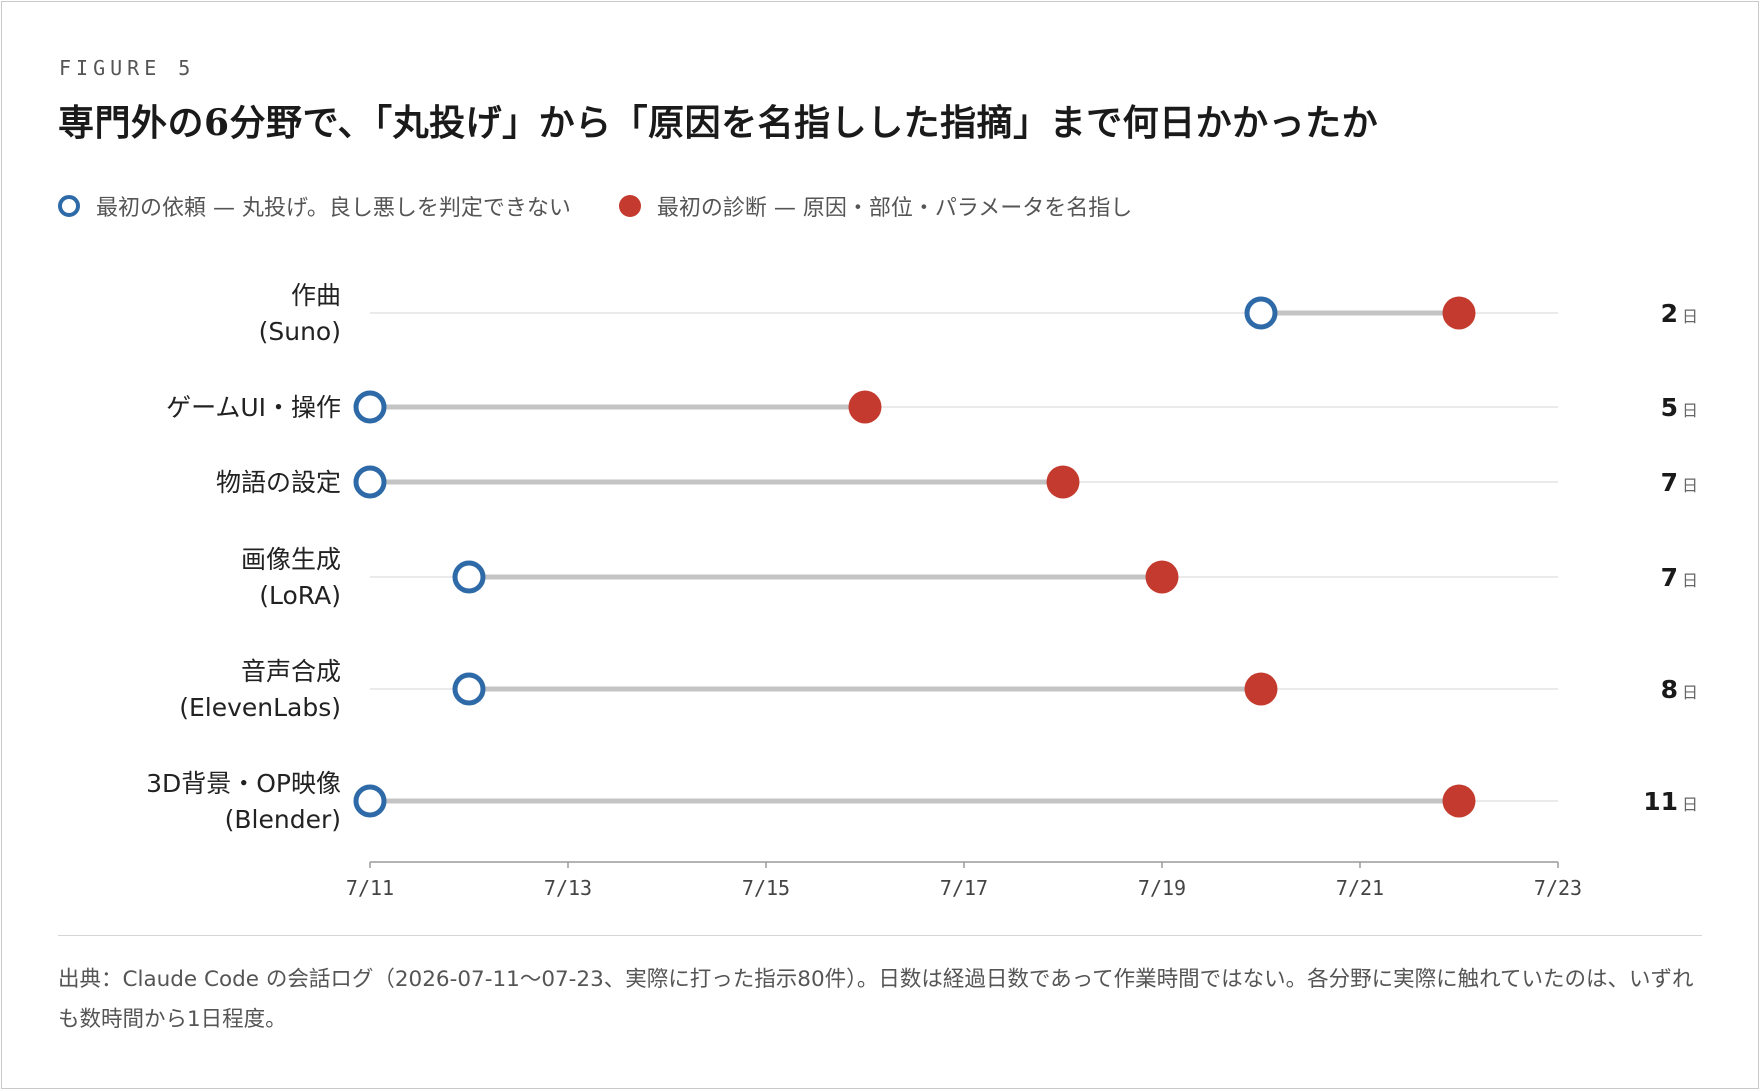  Describe the element at coordinates (127, 68) in the screenshot. I see `figure-label: FIGURE 5` at that location.